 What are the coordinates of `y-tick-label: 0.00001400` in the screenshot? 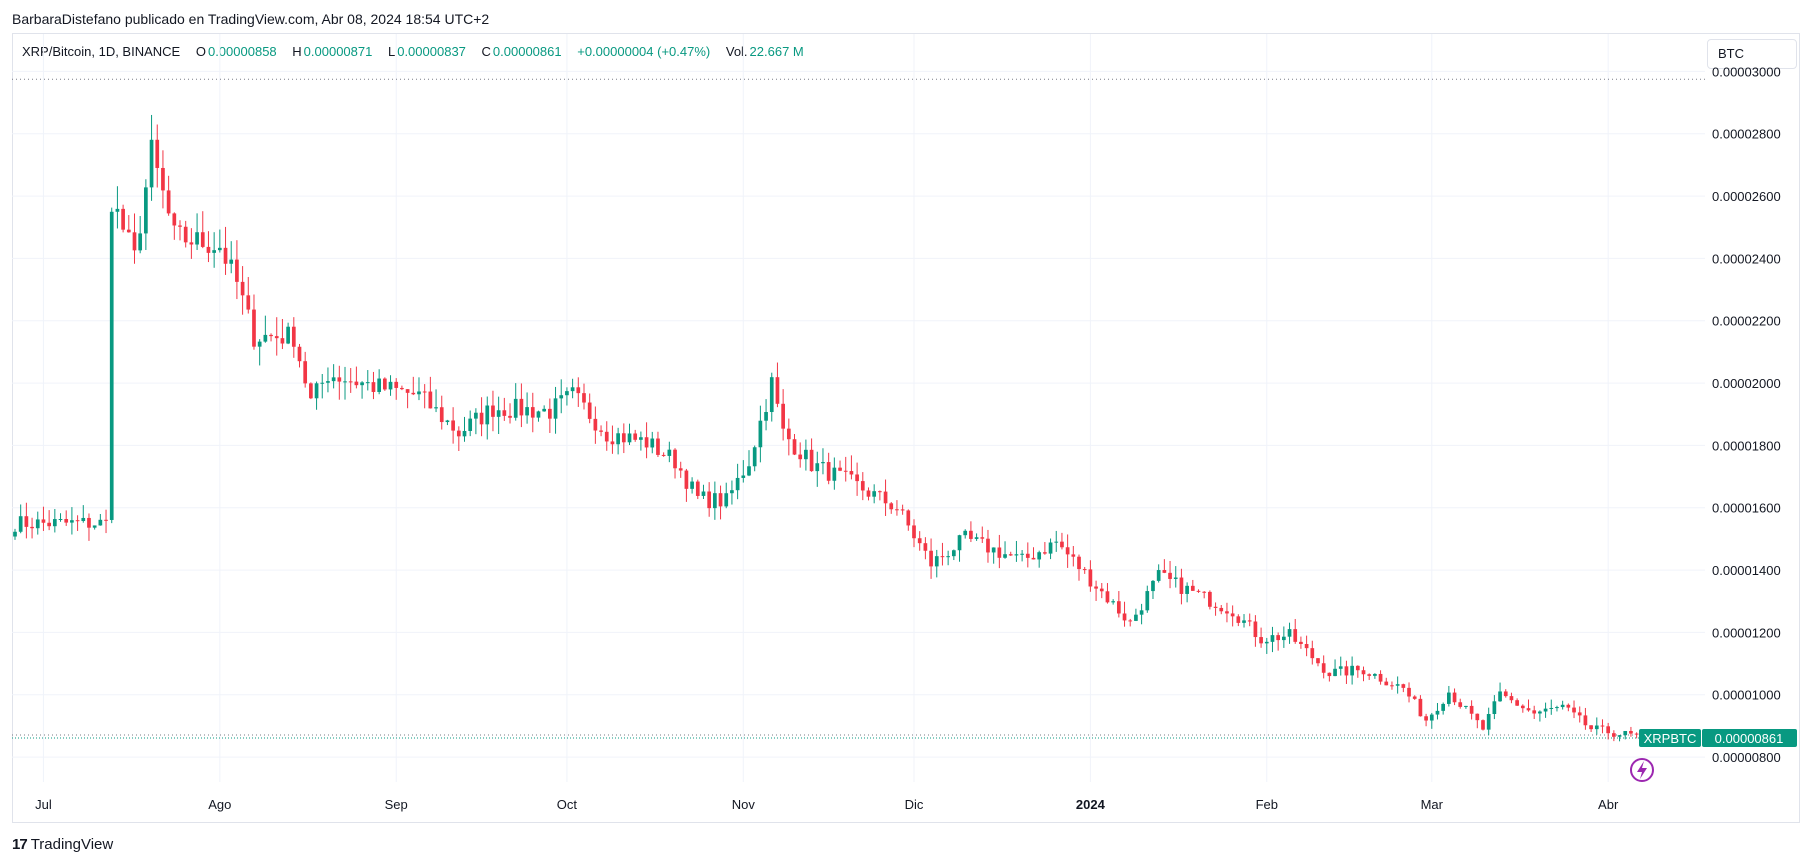 It's located at (1746, 570).